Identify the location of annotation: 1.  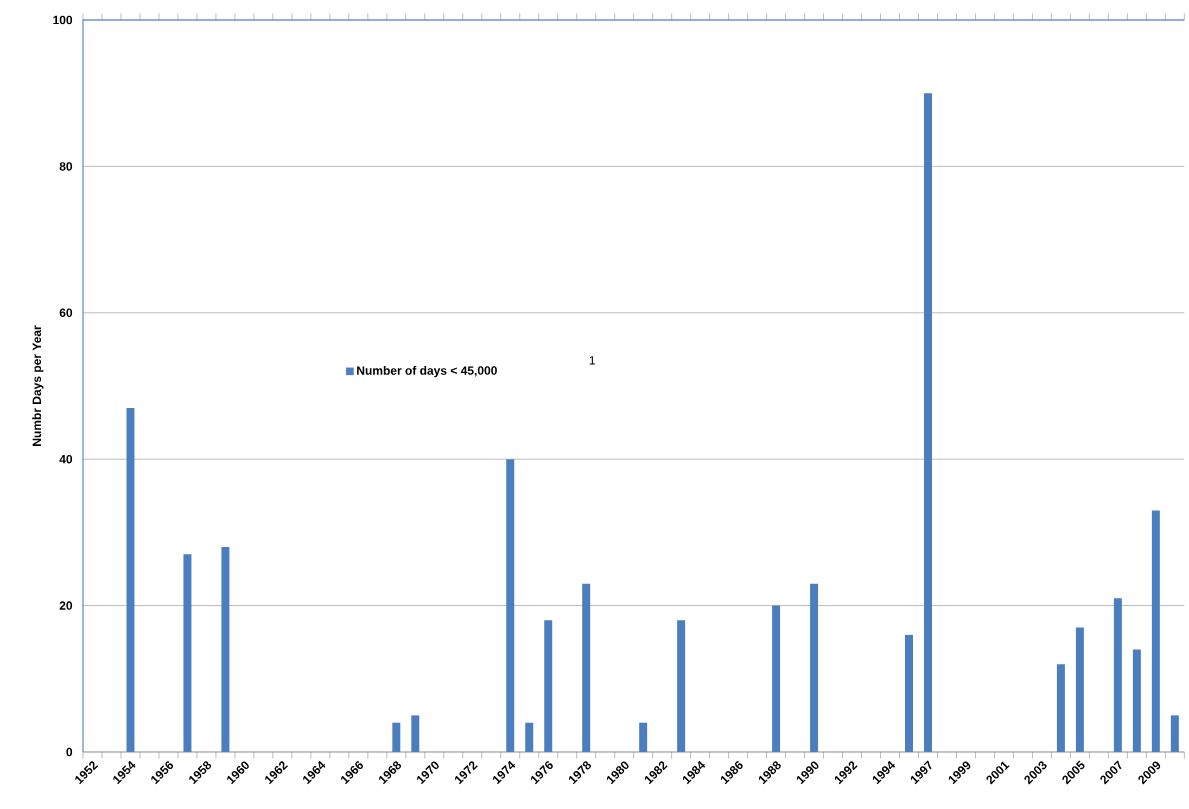
(592, 360).